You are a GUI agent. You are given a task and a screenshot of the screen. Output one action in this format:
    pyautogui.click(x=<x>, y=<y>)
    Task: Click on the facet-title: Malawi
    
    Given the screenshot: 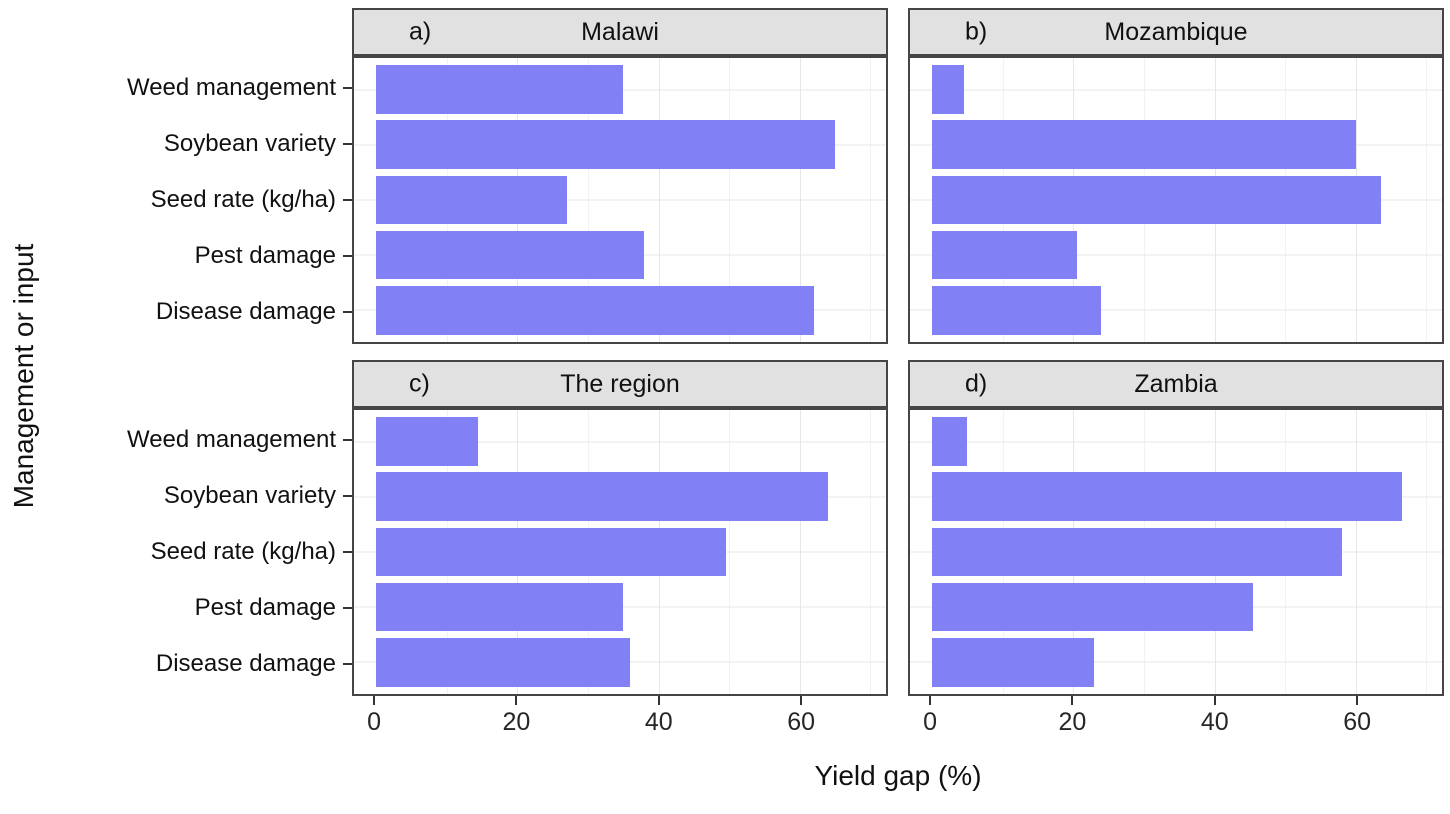 What is the action you would take?
    pyautogui.click(x=620, y=31)
    